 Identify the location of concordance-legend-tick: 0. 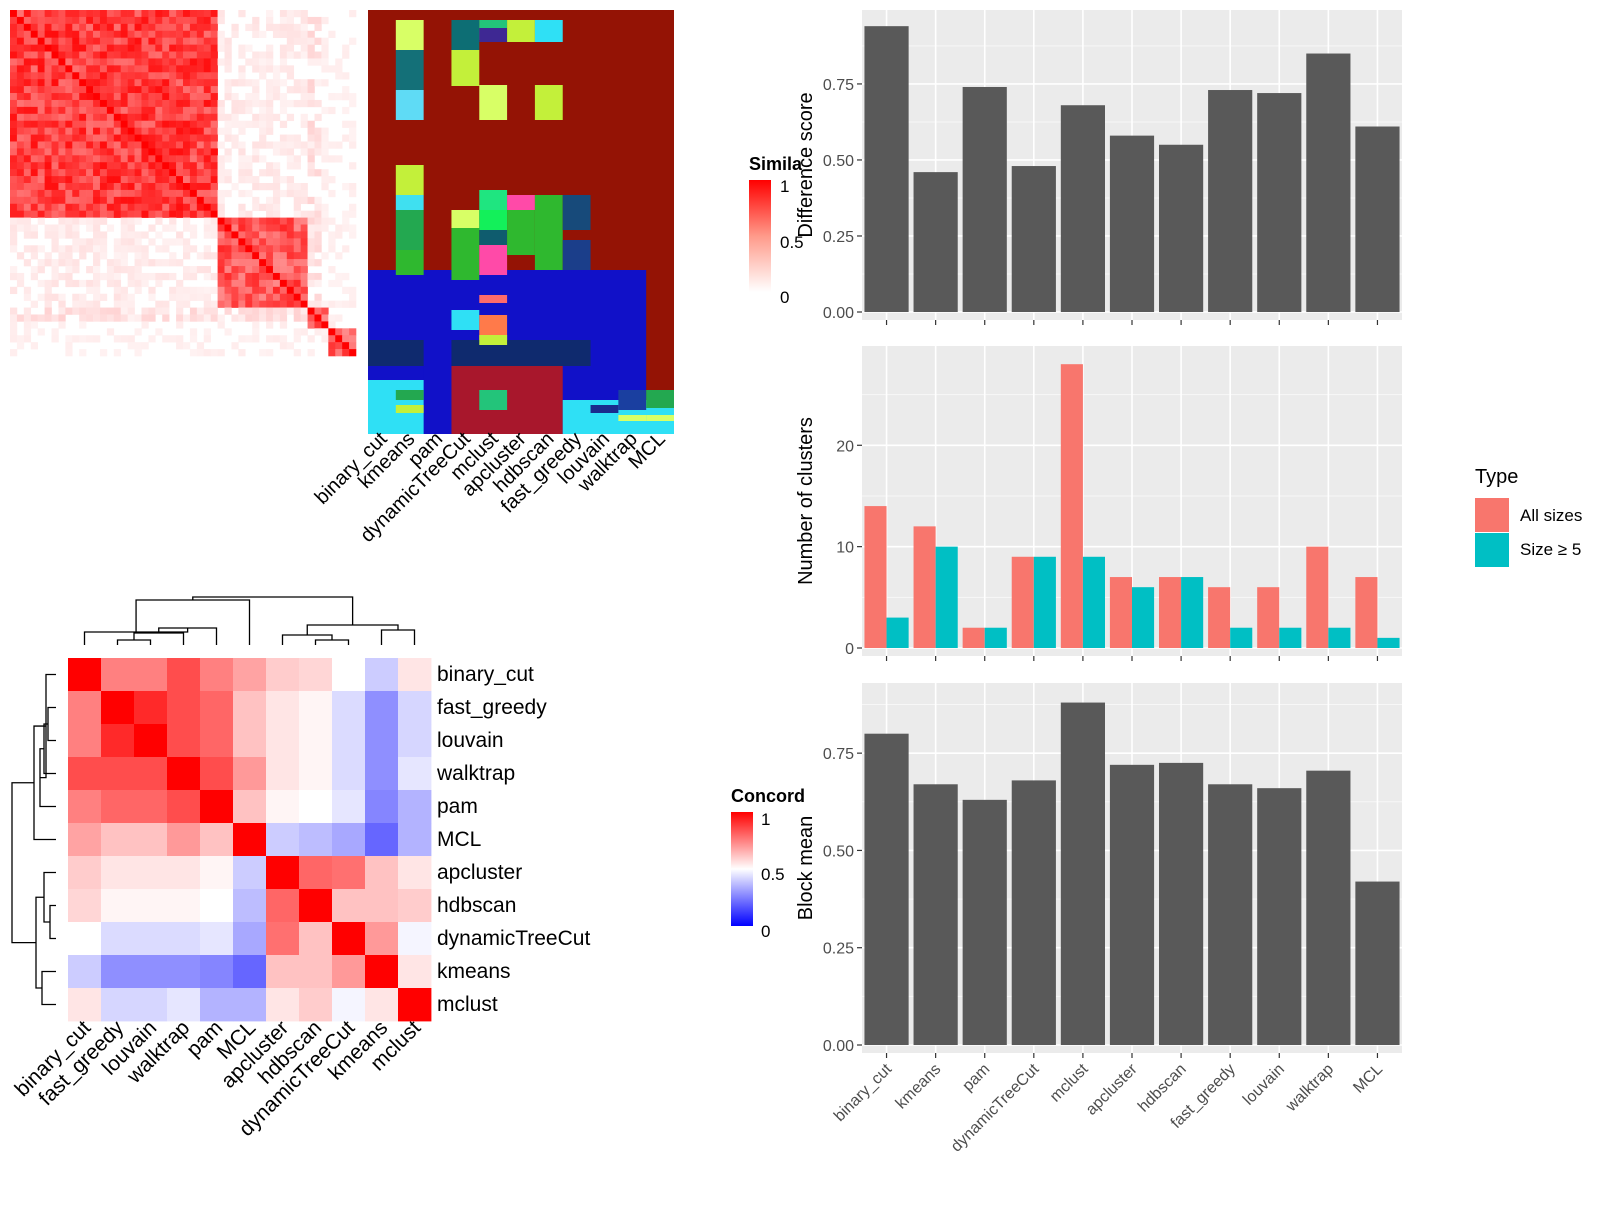
(765, 931).